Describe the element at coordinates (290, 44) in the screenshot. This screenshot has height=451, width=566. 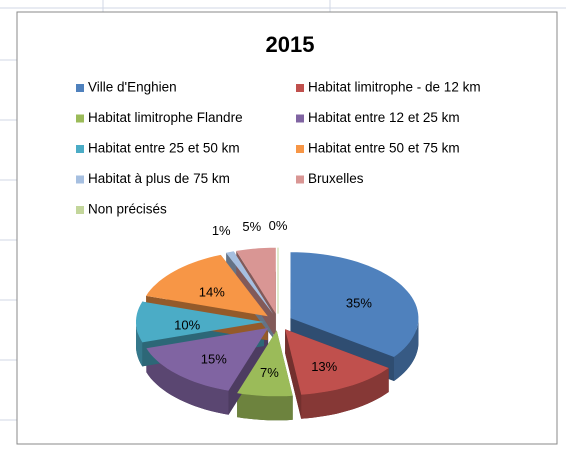
I see `chart-title: 2015` at that location.